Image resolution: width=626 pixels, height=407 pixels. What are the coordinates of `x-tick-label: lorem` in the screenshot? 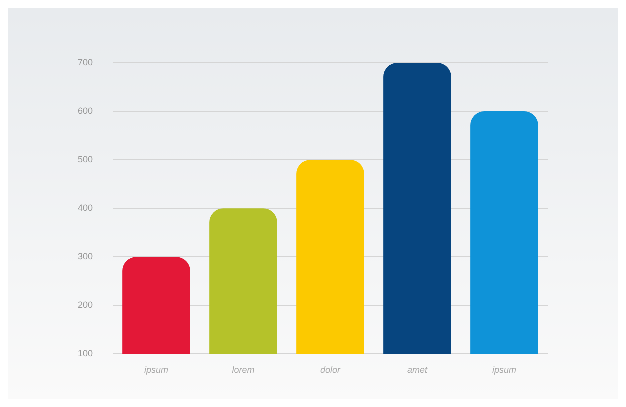 It's located at (244, 370).